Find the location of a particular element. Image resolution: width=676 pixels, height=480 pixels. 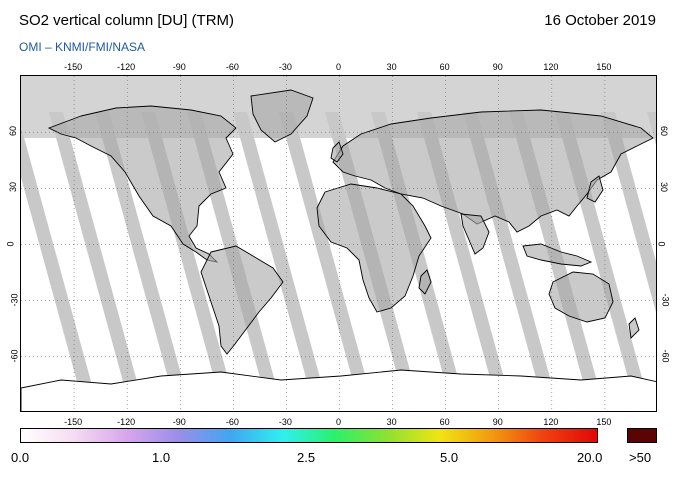

longitude-tick-top: -30 is located at coordinates (285, 67).